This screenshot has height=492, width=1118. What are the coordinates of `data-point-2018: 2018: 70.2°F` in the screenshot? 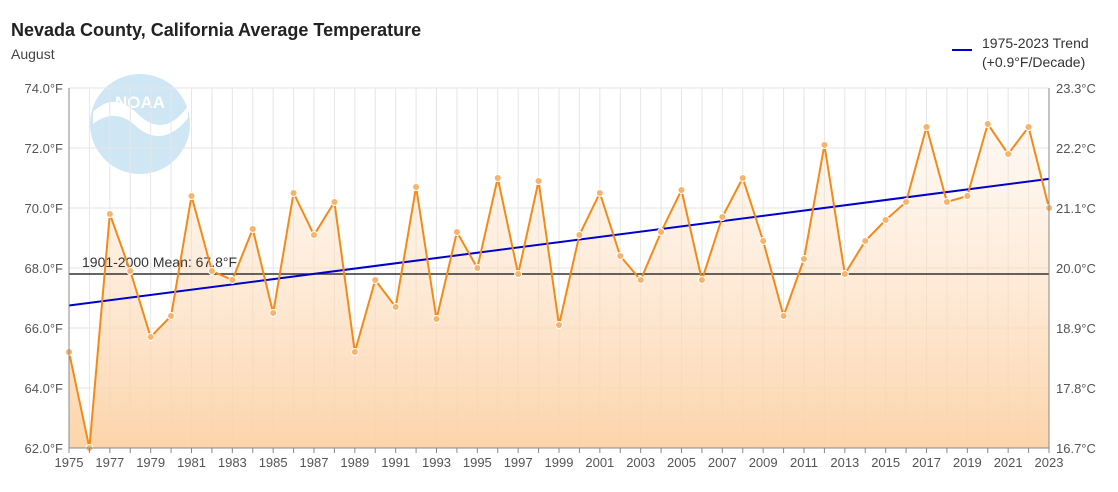 It's located at (946, 202).